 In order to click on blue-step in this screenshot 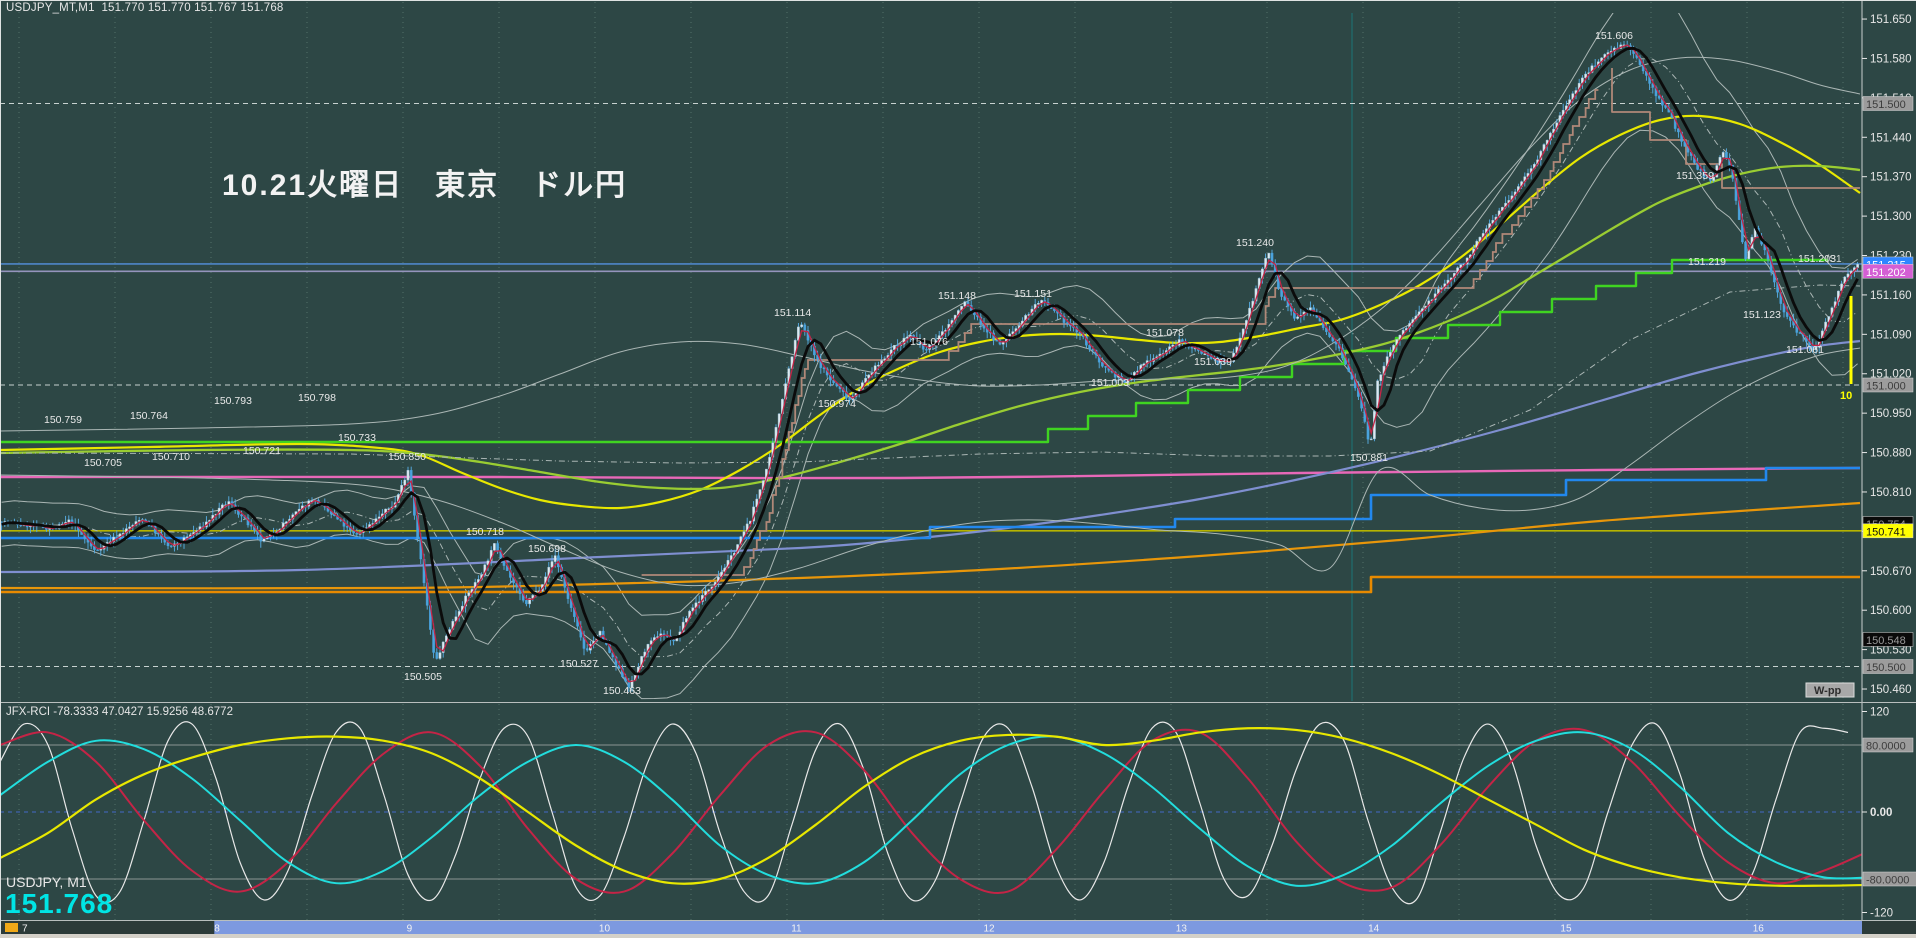, I will do `click(930, 503)`.